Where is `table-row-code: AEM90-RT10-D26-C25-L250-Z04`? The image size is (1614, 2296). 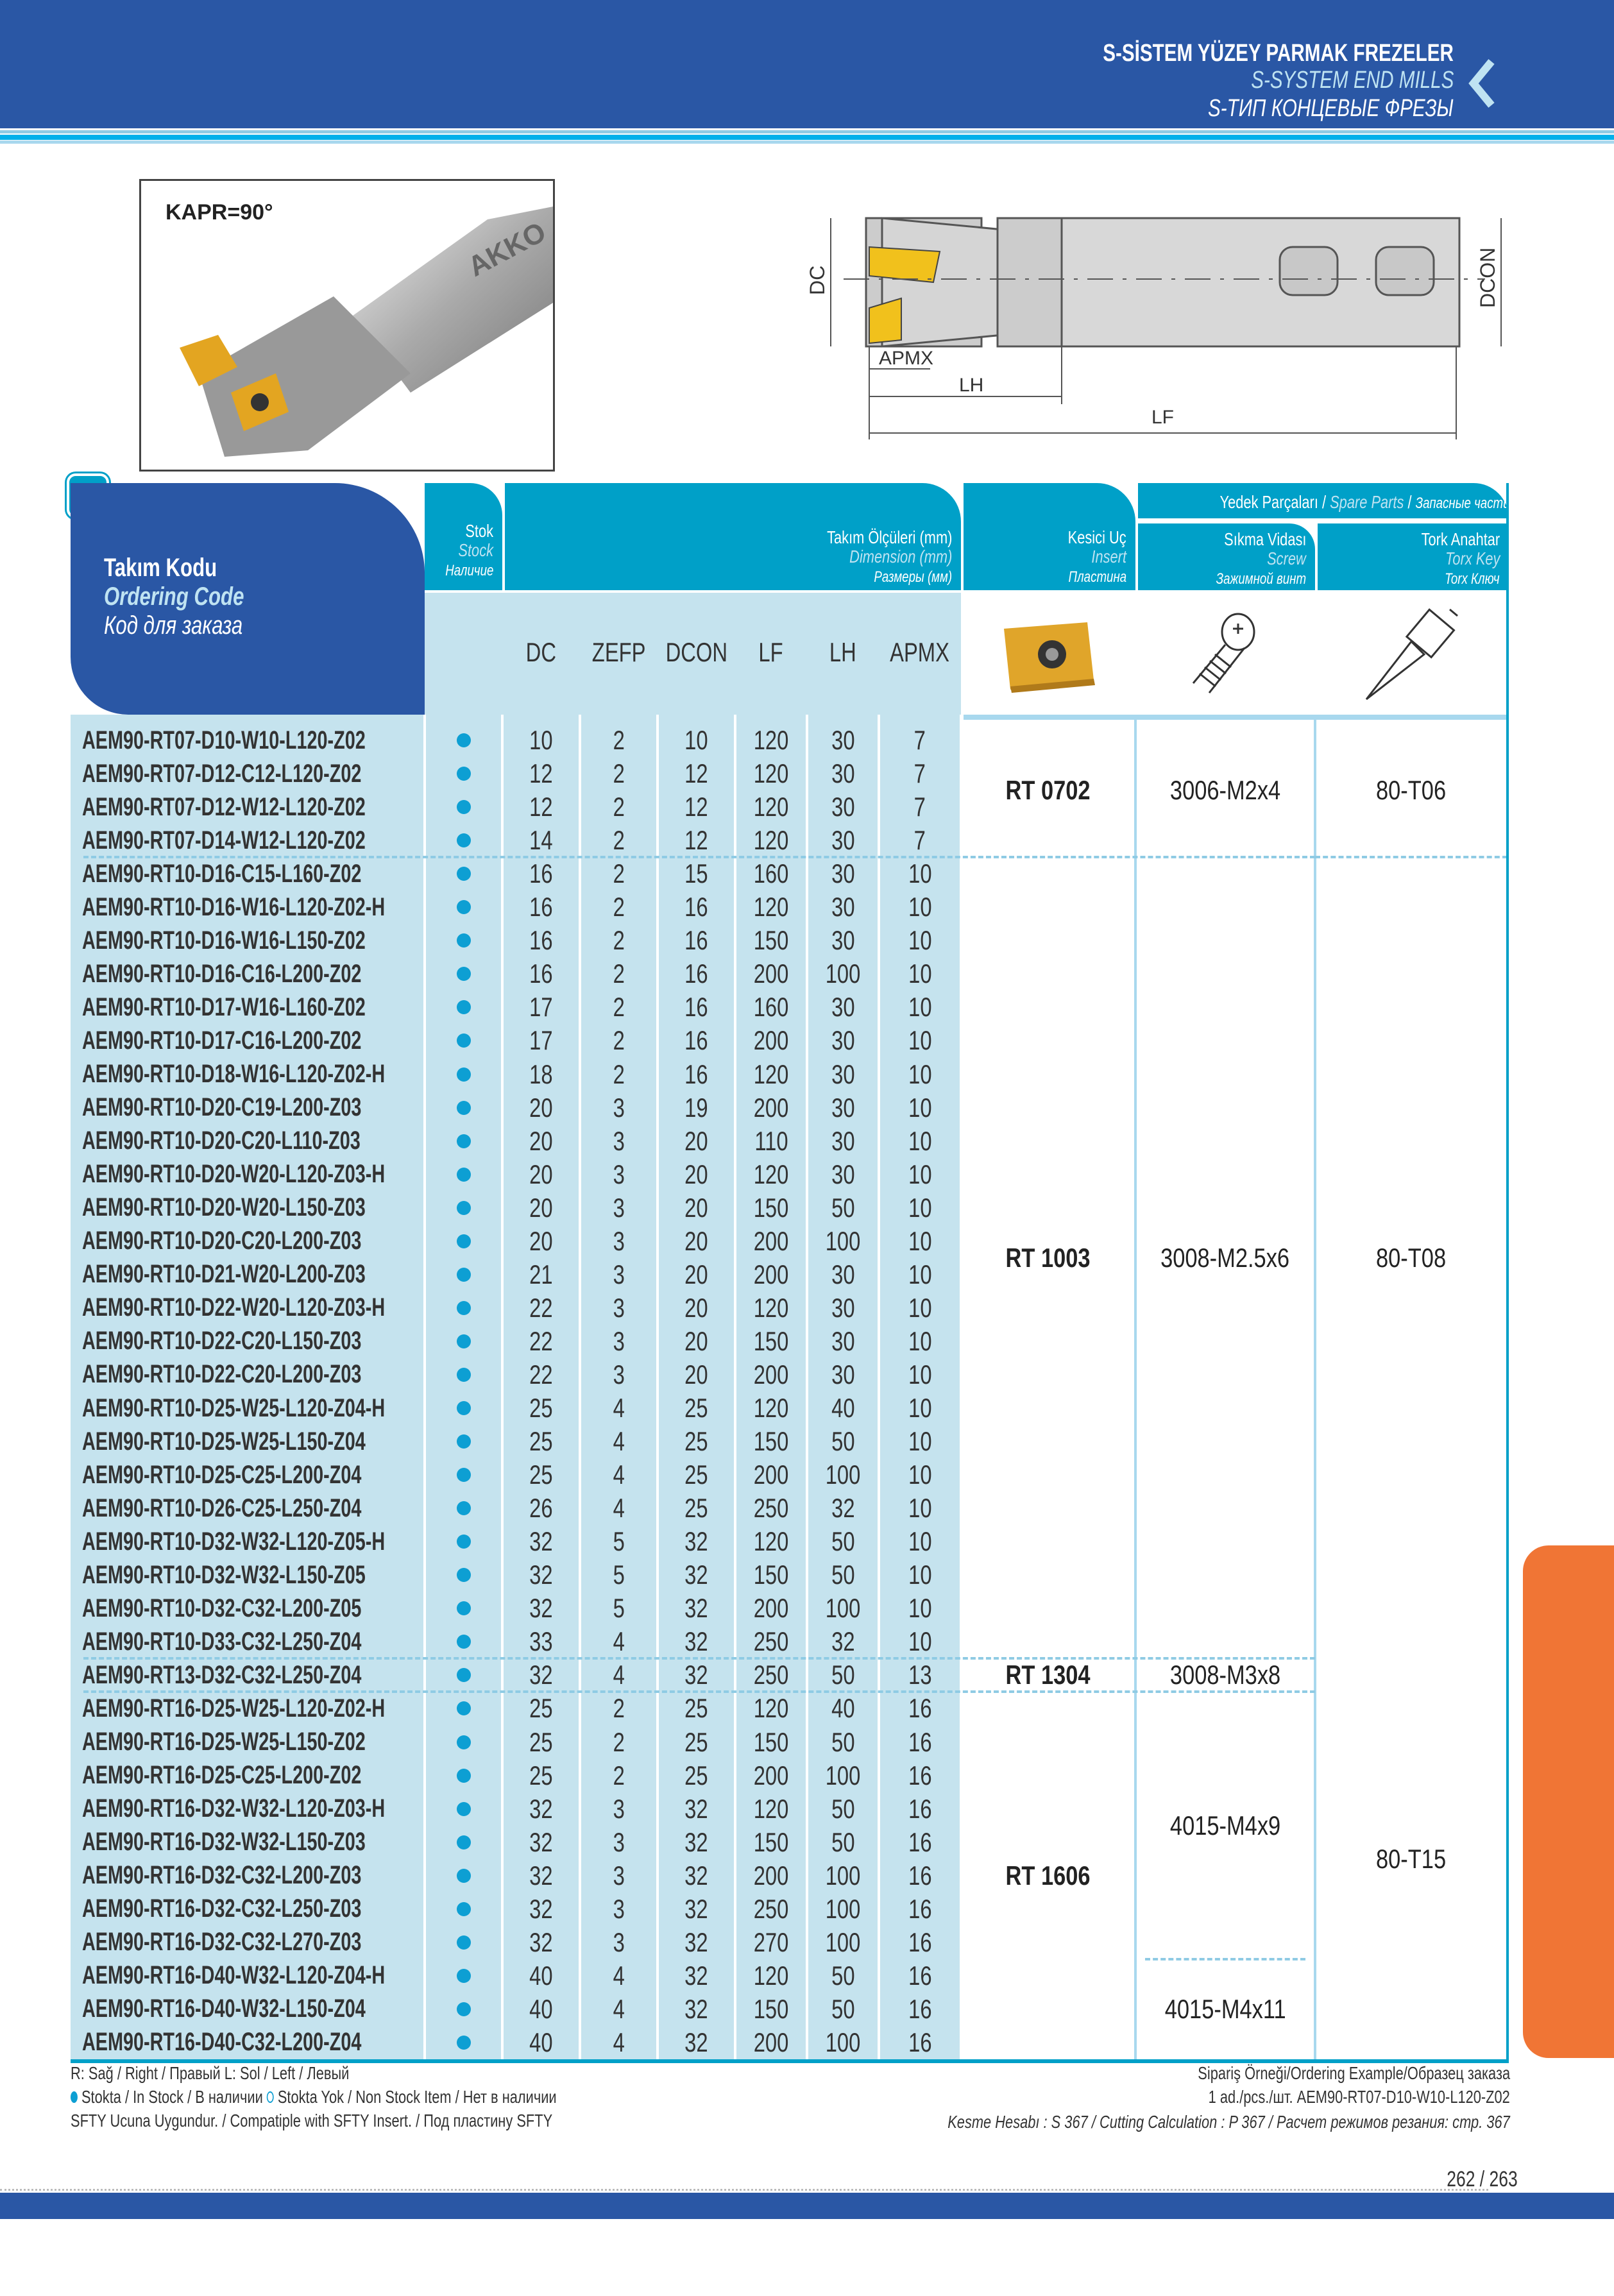 table-row-code: AEM90-RT10-D26-C25-L250-Z04 is located at coordinates (222, 1507).